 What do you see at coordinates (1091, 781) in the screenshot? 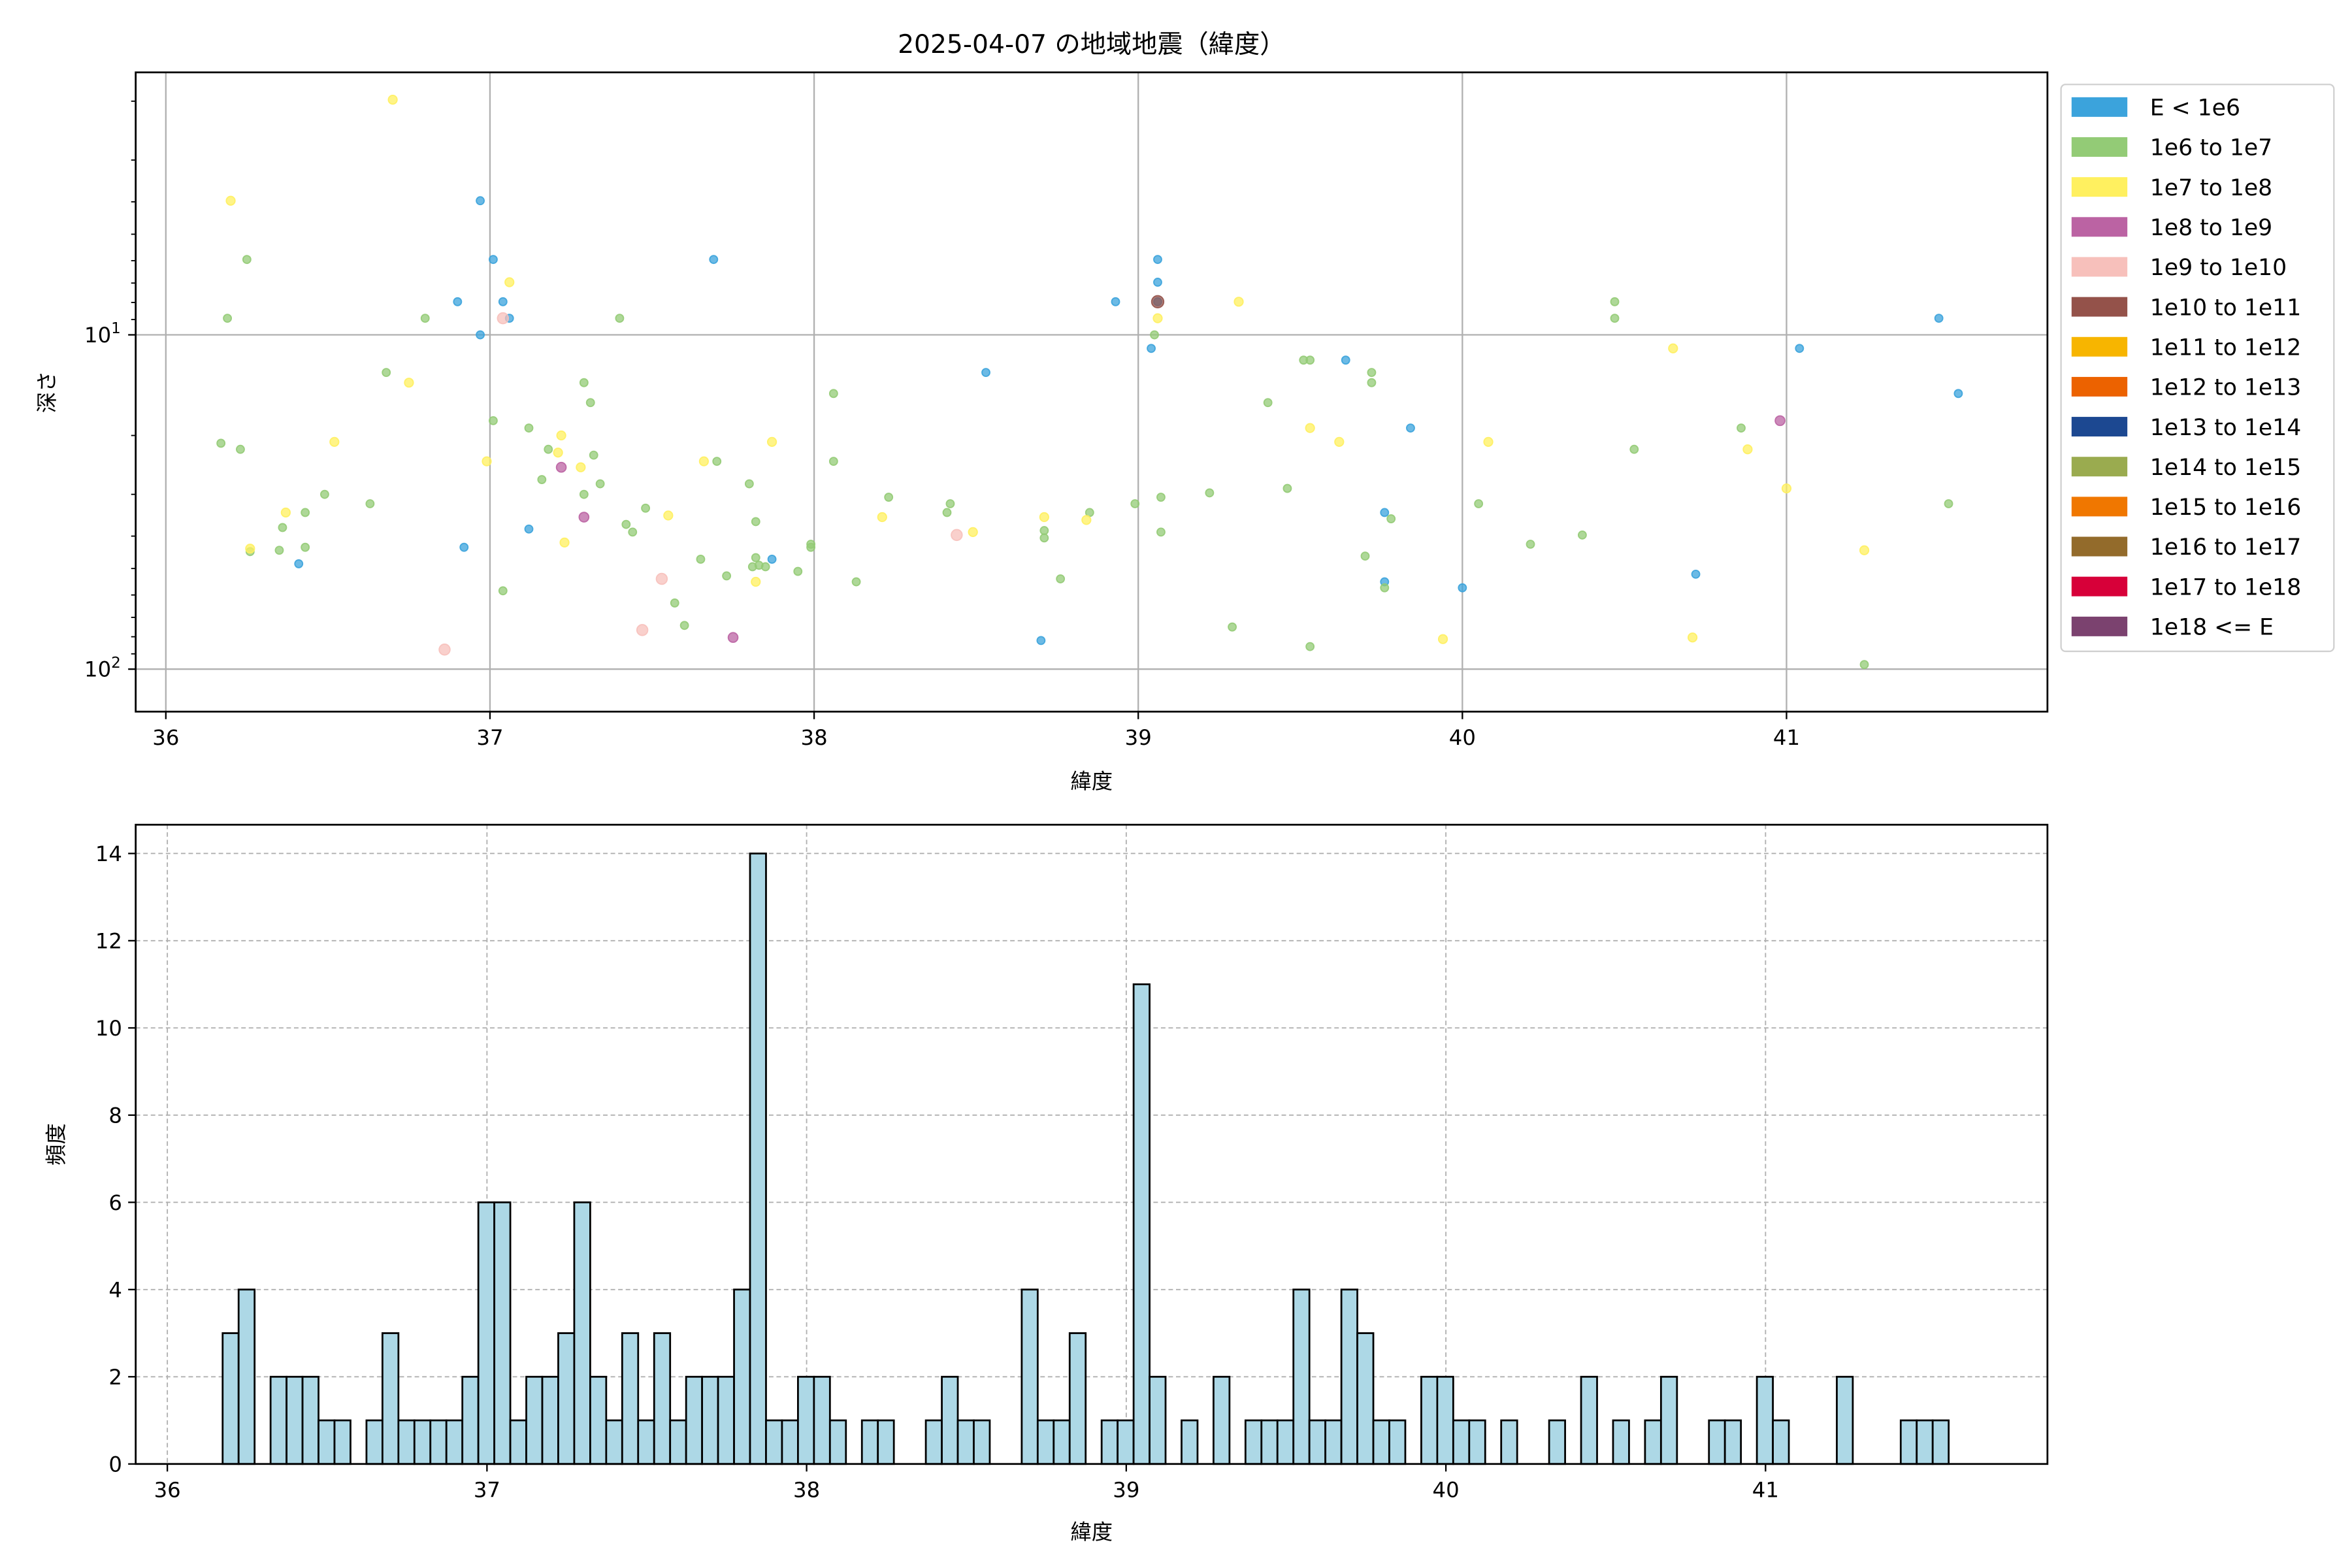
I see `scatter-xlabel: 緯度` at bounding box center [1091, 781].